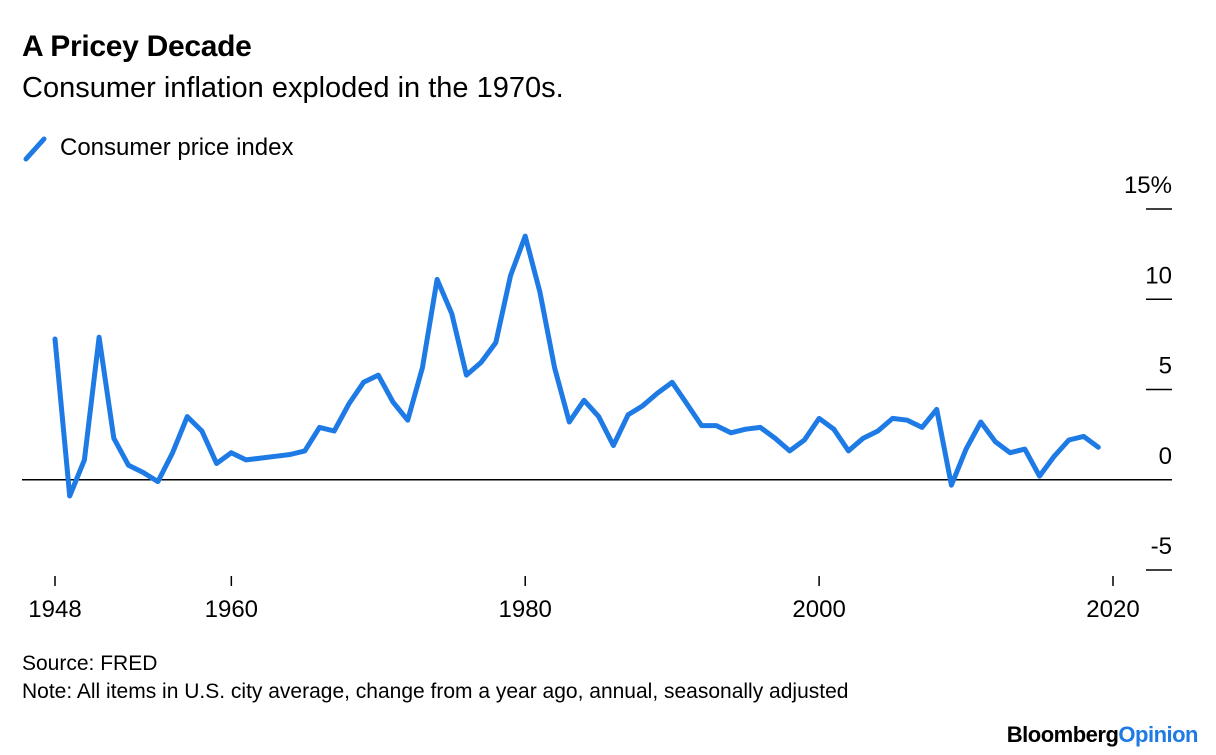 Image resolution: width=1216 pixels, height=755 pixels. Describe the element at coordinates (1062, 734) in the screenshot. I see `brand-main: Bloomberg` at that location.